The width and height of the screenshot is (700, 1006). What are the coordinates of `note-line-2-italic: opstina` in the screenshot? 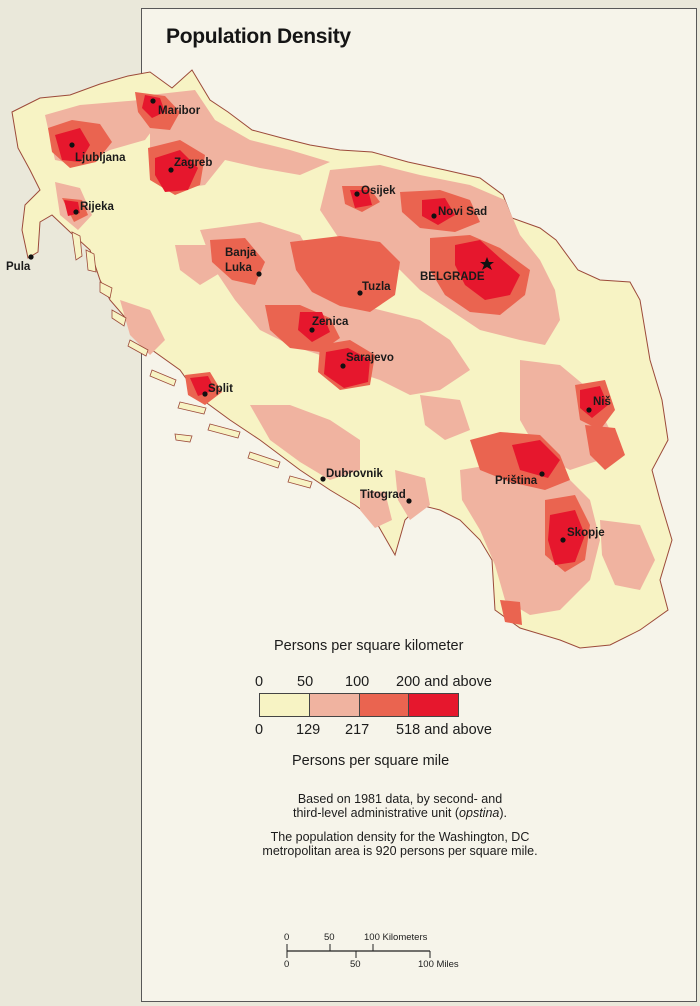 It's located at (479, 813).